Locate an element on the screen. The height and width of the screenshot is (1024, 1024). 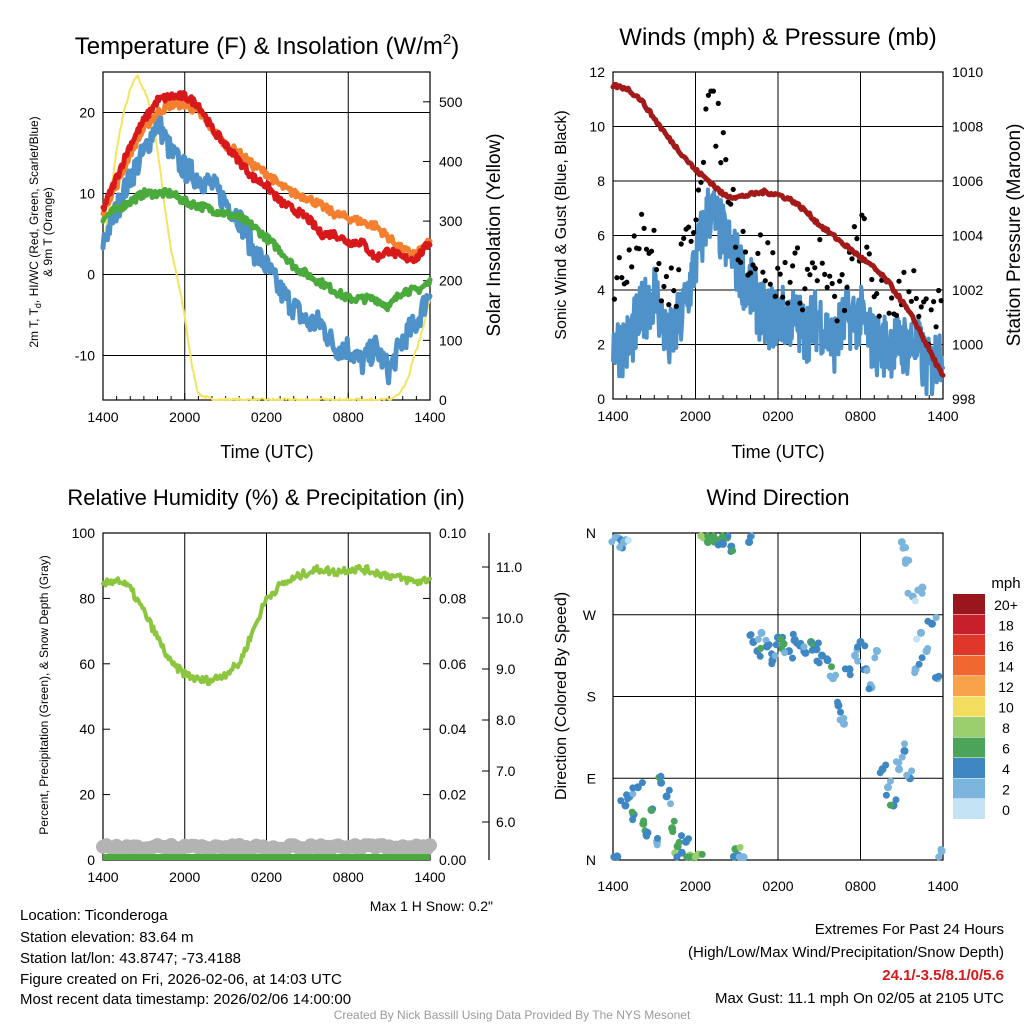
direction-x-tick-label: 2000 is located at coordinates (695, 886).